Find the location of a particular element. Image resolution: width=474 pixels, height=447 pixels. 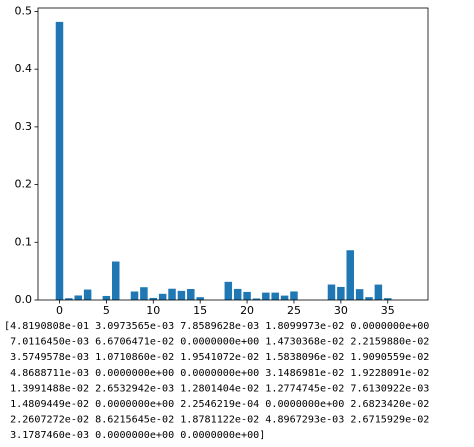

y-tick-label: 0.0 is located at coordinates (24, 299).